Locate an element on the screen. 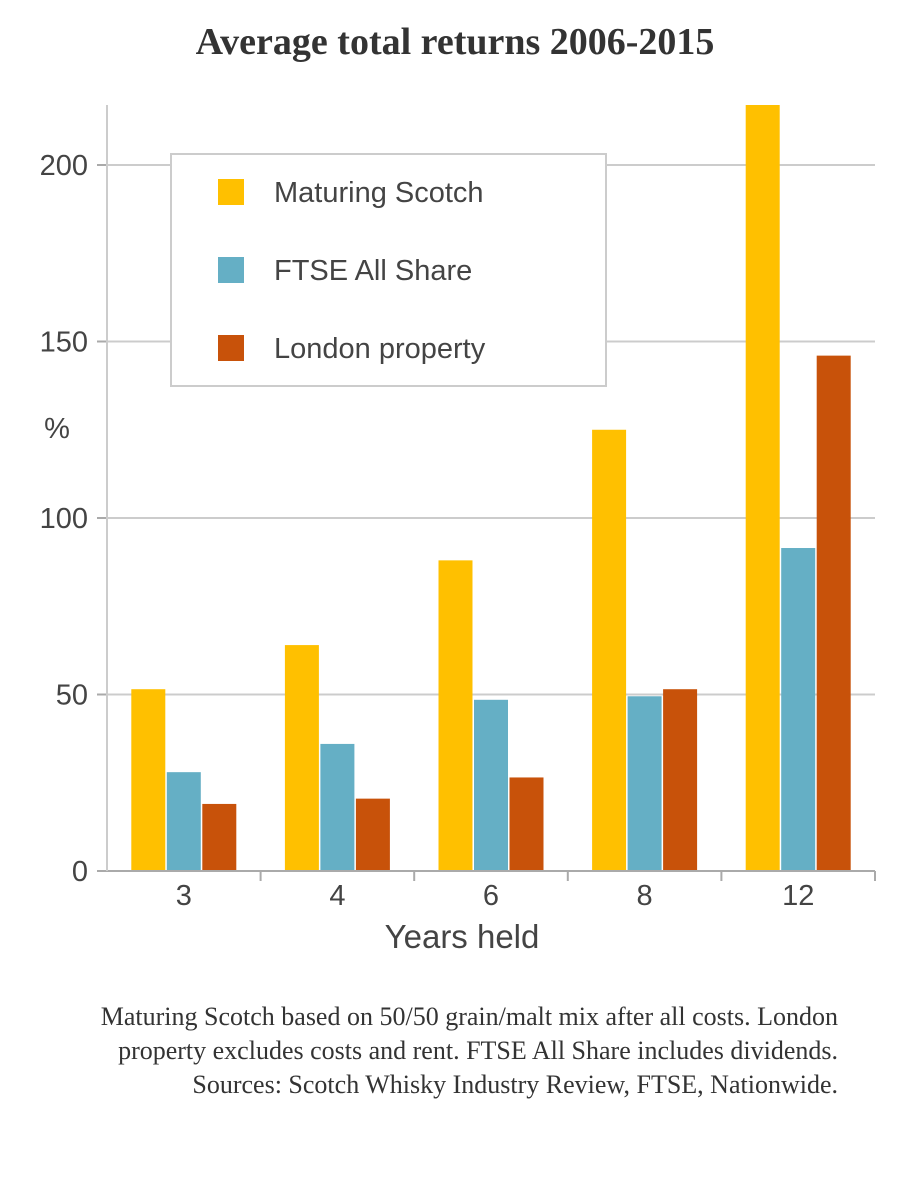 The height and width of the screenshot is (1200, 910). legend-swatch-maturing-scotch is located at coordinates (231, 192).